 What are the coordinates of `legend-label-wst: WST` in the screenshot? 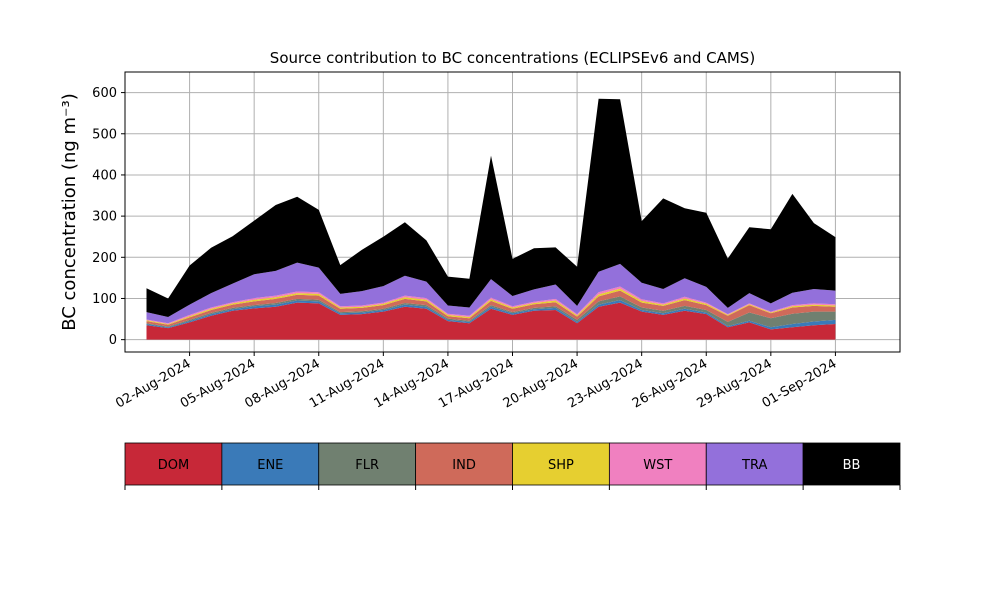 It's located at (657, 465).